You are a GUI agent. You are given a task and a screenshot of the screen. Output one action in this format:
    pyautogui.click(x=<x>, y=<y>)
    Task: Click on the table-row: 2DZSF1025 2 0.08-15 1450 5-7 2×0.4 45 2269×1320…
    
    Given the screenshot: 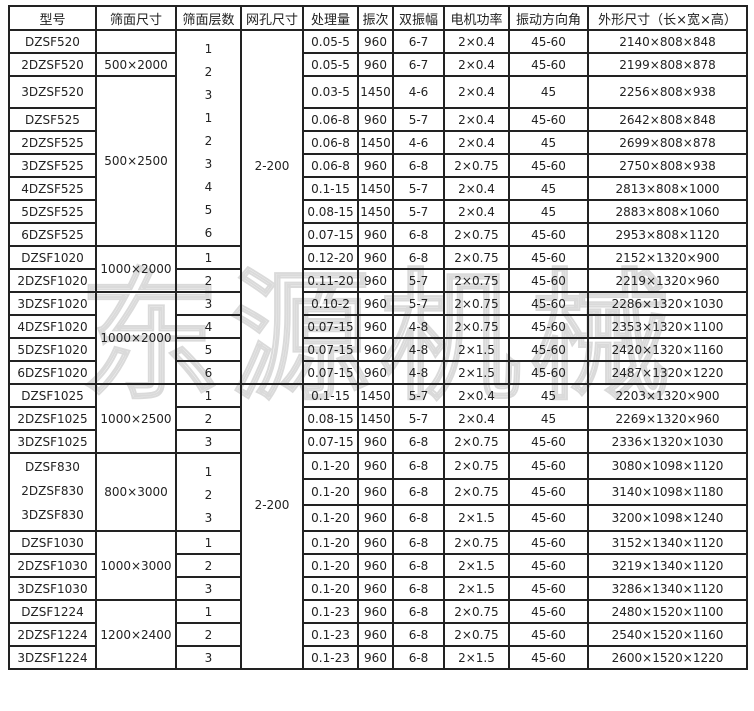 What is the action you would take?
    pyautogui.click(x=378, y=418)
    